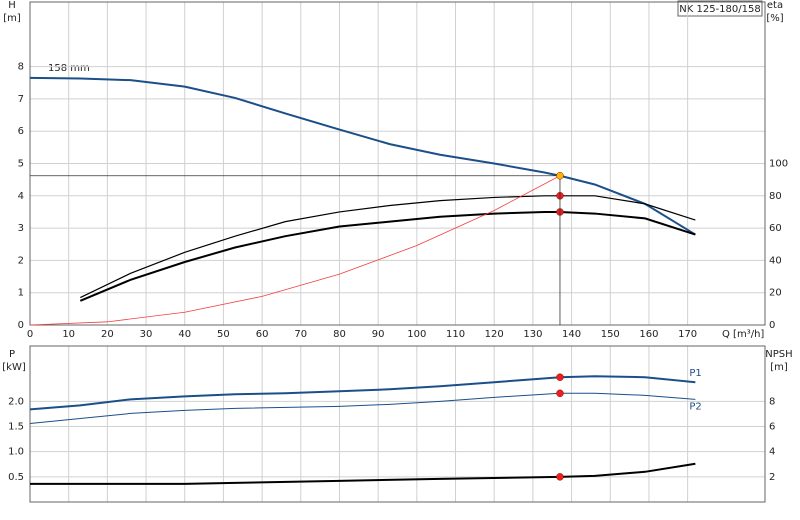 The height and width of the screenshot is (520, 800). What do you see at coordinates (648, 334) in the screenshot?
I see `x-tick-label: 160` at bounding box center [648, 334].